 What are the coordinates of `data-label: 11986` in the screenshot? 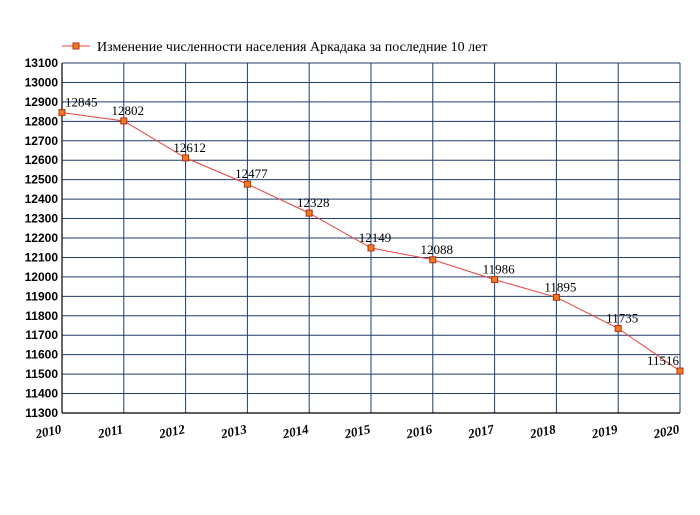 It's located at (499, 269).